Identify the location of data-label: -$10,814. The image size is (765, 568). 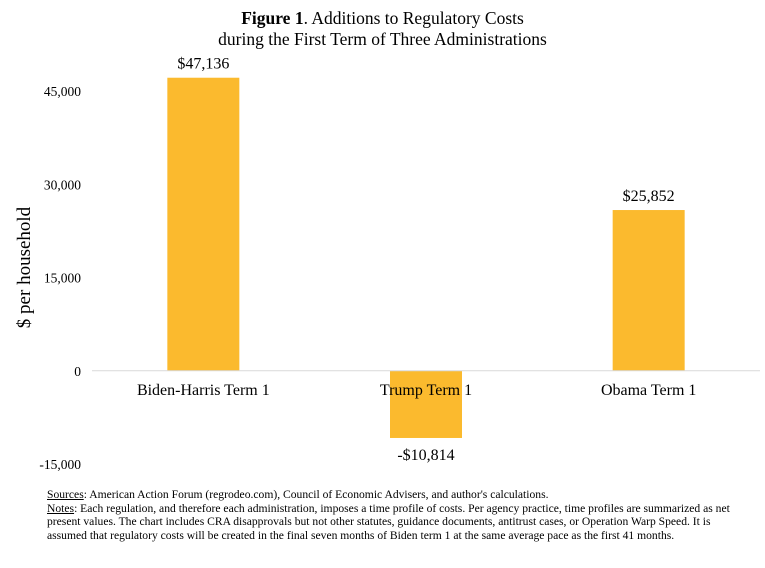
(425, 455).